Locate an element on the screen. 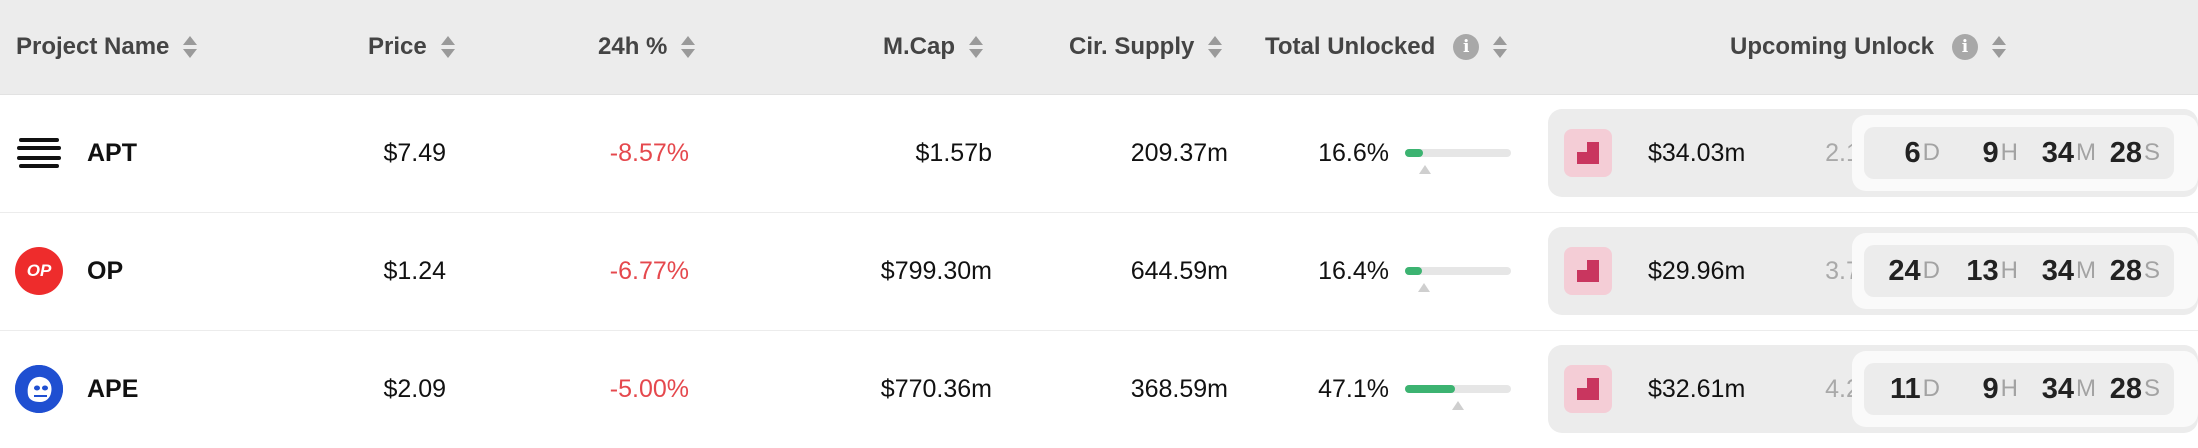 The image size is (2198, 448). change-value: -8.57% is located at coordinates (649, 153).